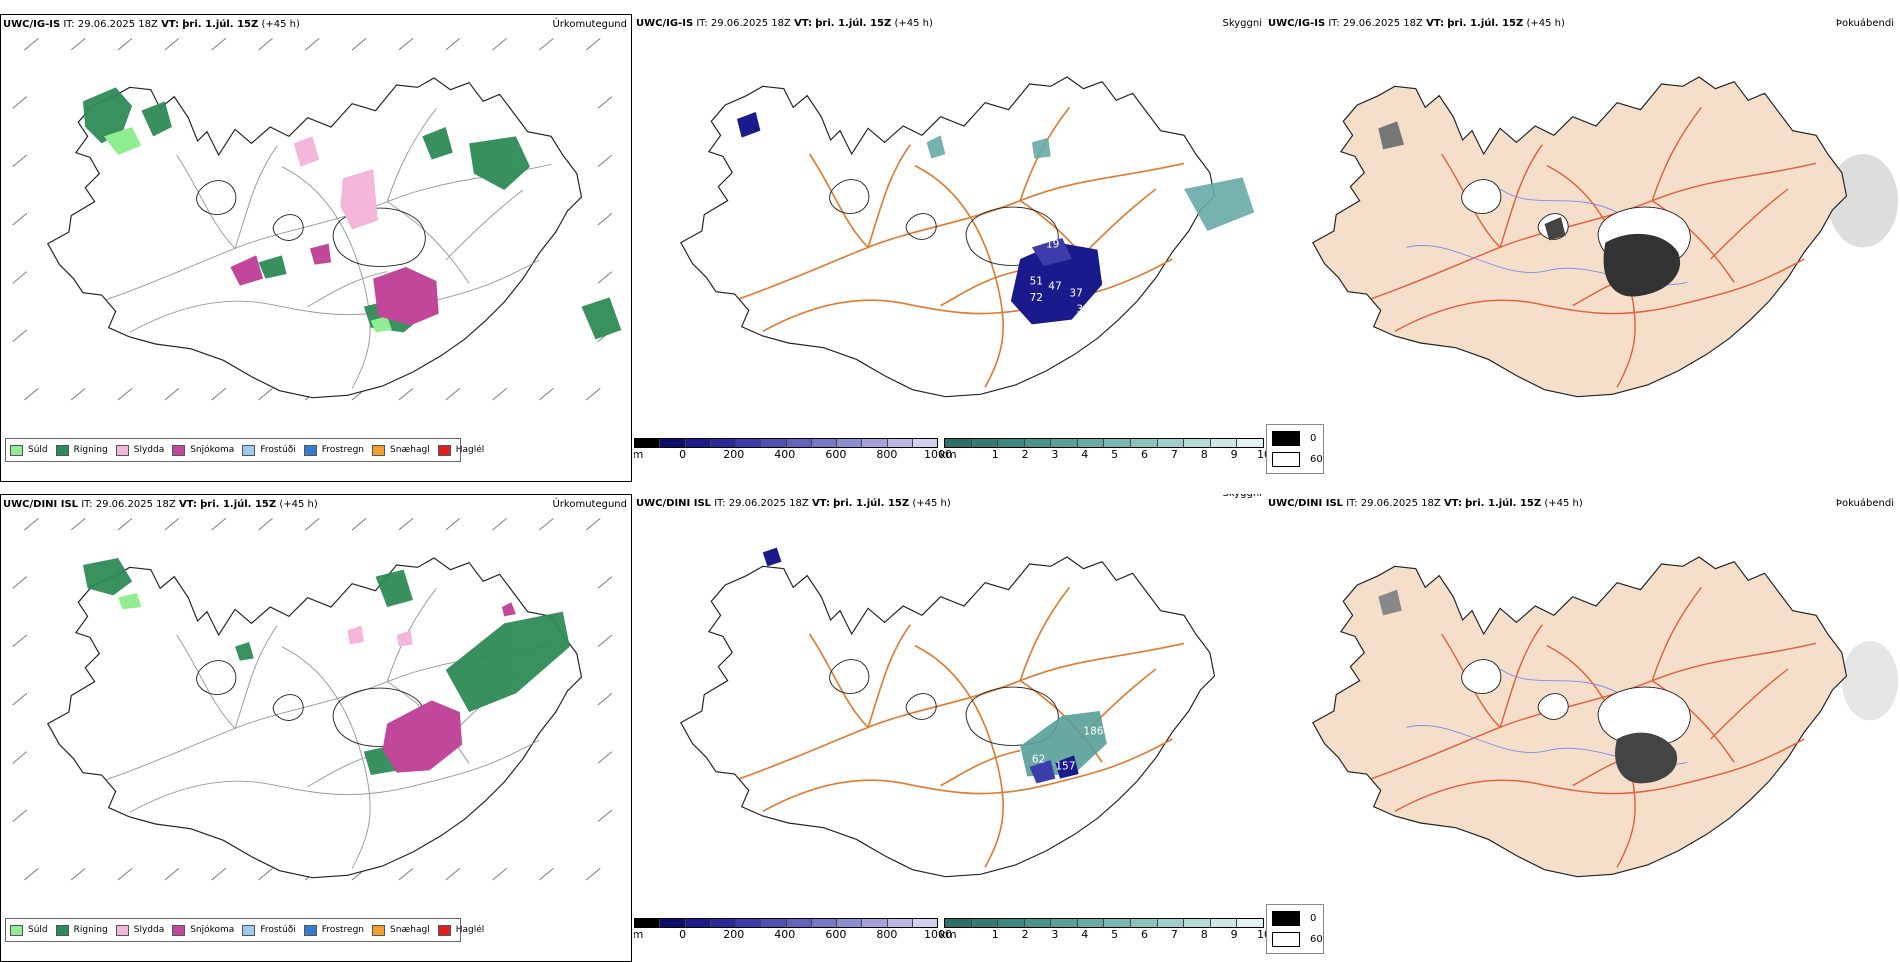 This screenshot has width=1900, height=962. Describe the element at coordinates (1316, 939) in the screenshot. I see `fog-label: 60` at that location.